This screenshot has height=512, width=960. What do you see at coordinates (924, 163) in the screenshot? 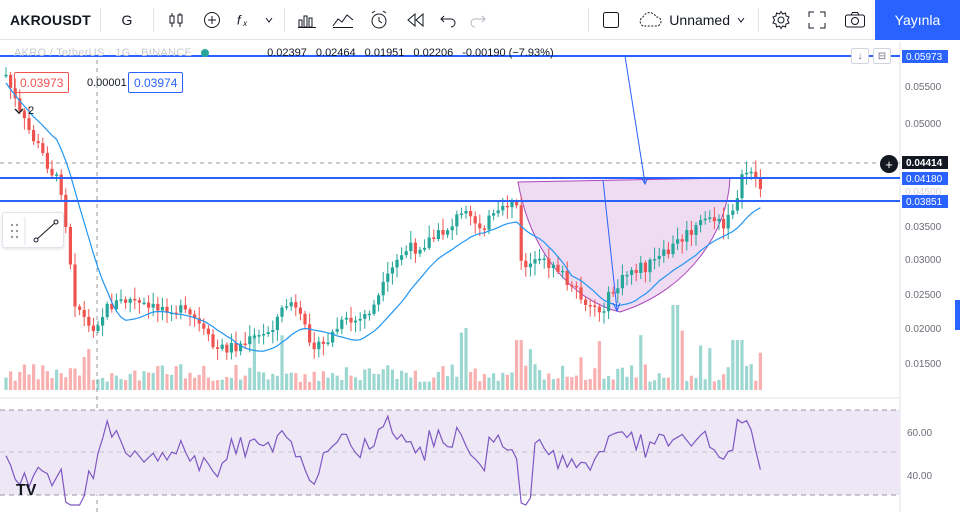
I see `crosshair-price-text: 0.04414` at bounding box center [924, 163].